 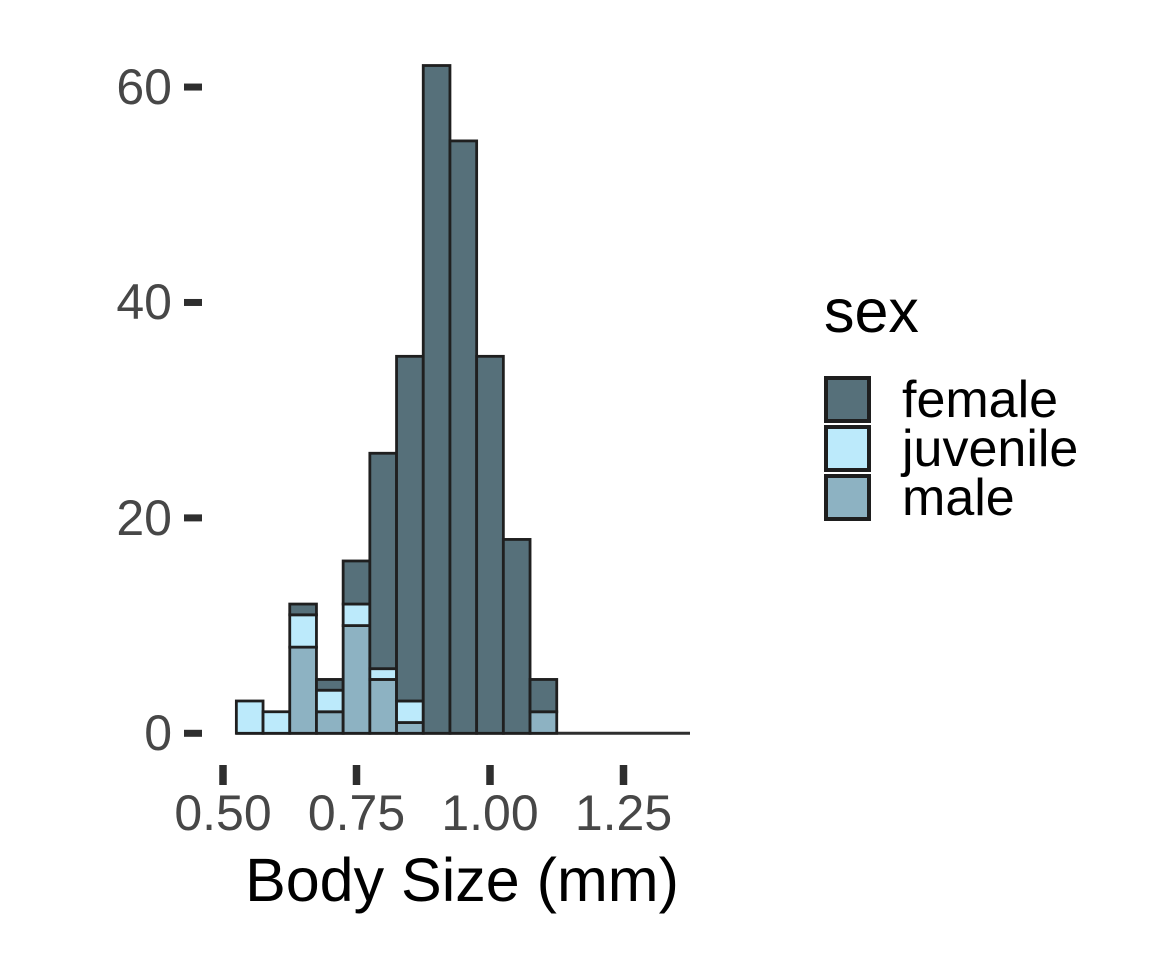 I want to click on legend-swatch-juvenile-icon, so click(x=847, y=448).